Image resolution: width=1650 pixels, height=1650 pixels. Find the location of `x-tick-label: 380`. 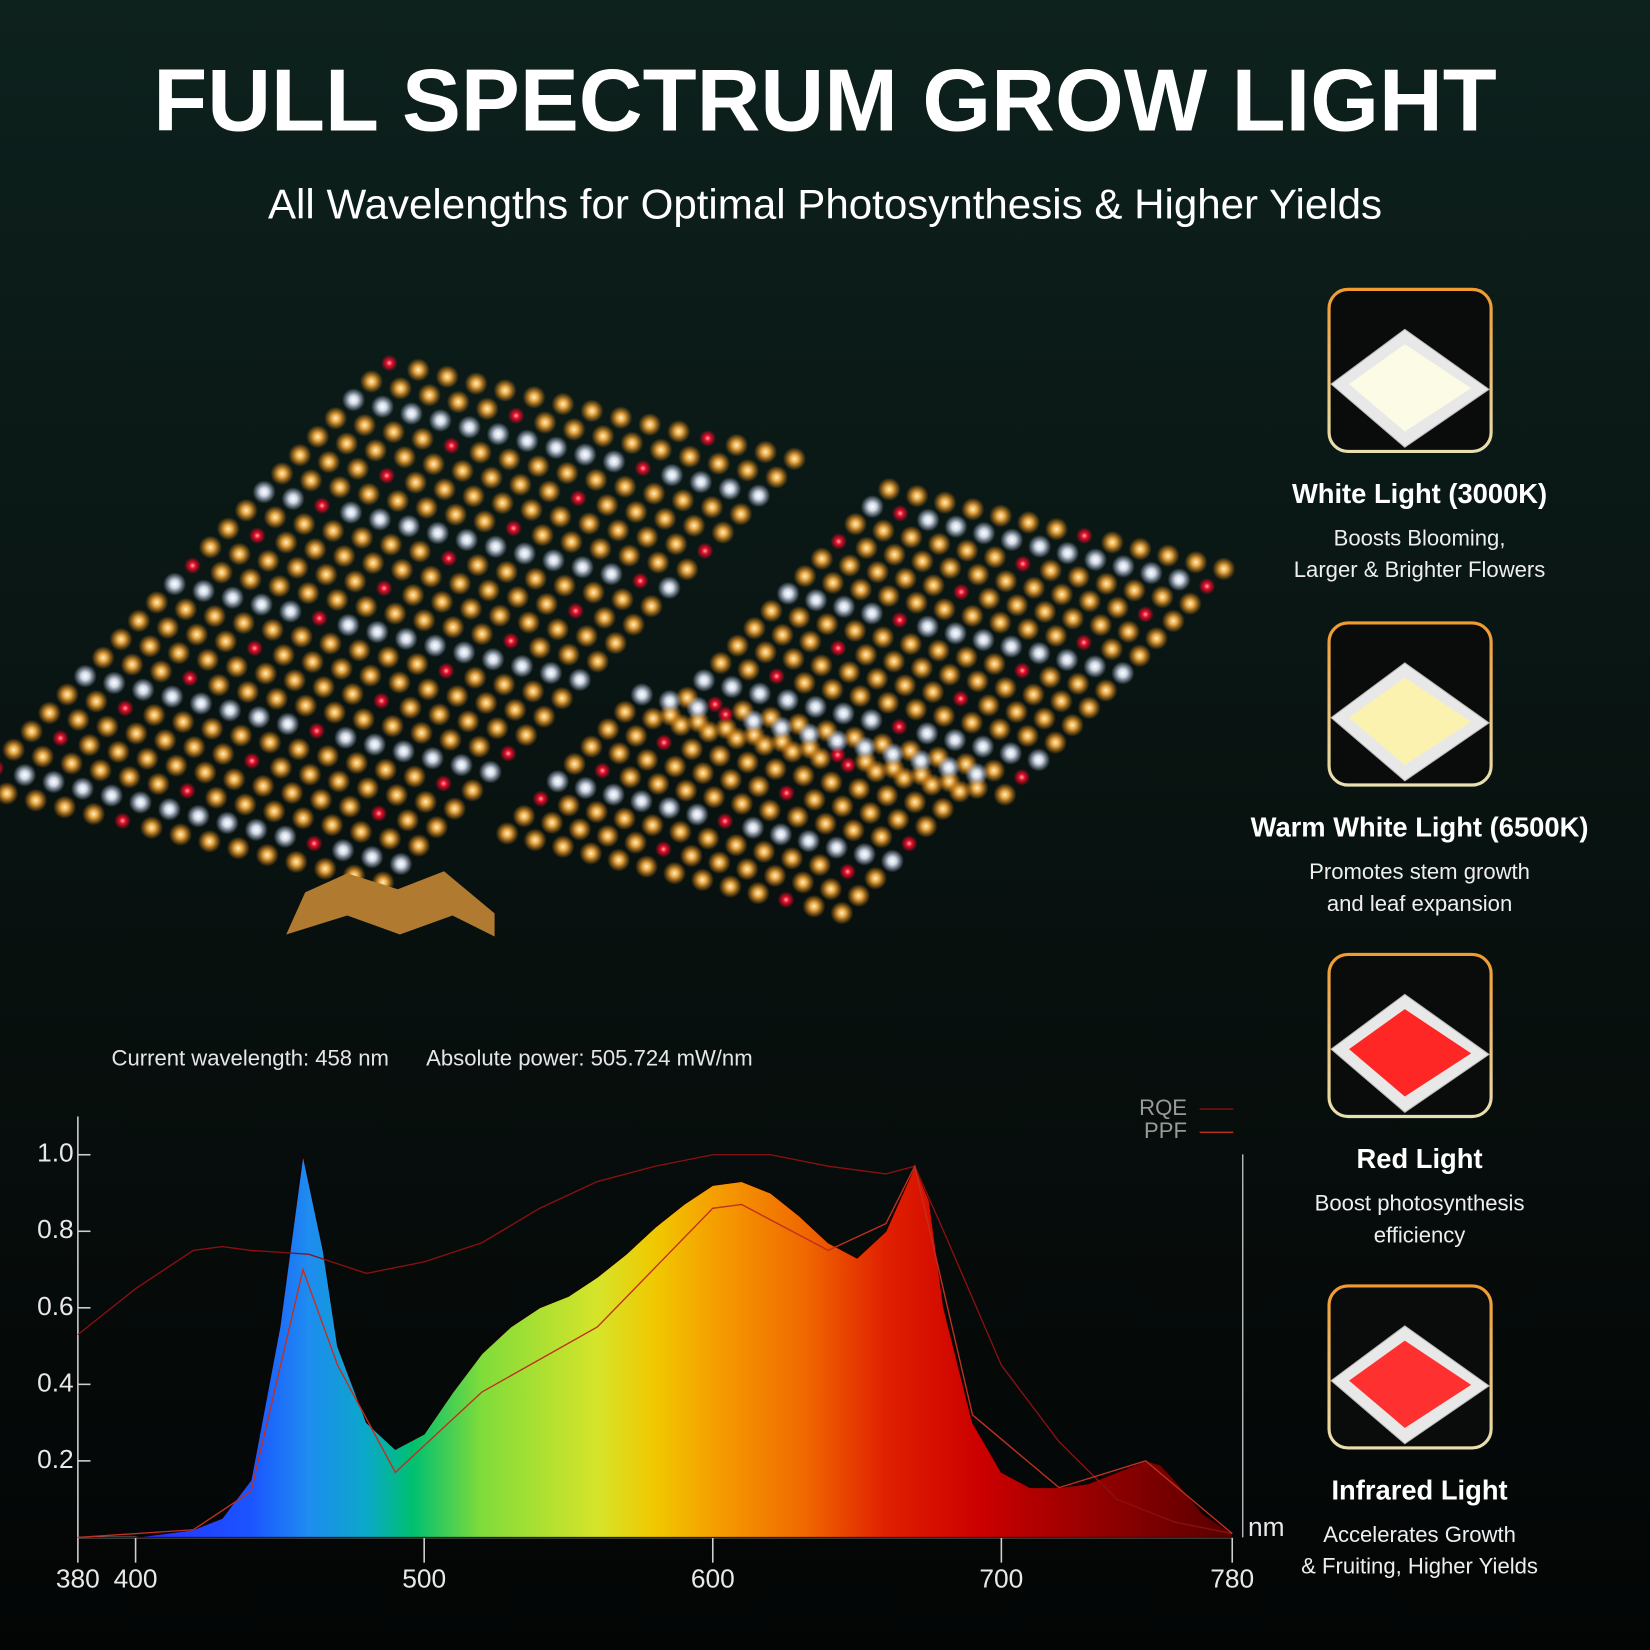

x-tick-label: 380 is located at coordinates (78, 1579).